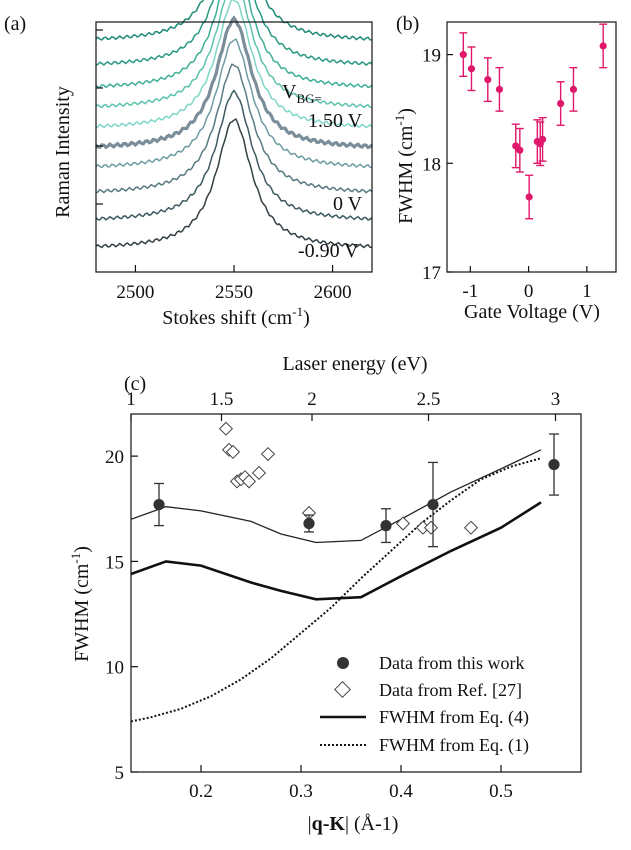 The height and width of the screenshot is (850, 631). What do you see at coordinates (63, 152) in the screenshot?
I see `panel-a-ylabel: Raman Intensity` at bounding box center [63, 152].